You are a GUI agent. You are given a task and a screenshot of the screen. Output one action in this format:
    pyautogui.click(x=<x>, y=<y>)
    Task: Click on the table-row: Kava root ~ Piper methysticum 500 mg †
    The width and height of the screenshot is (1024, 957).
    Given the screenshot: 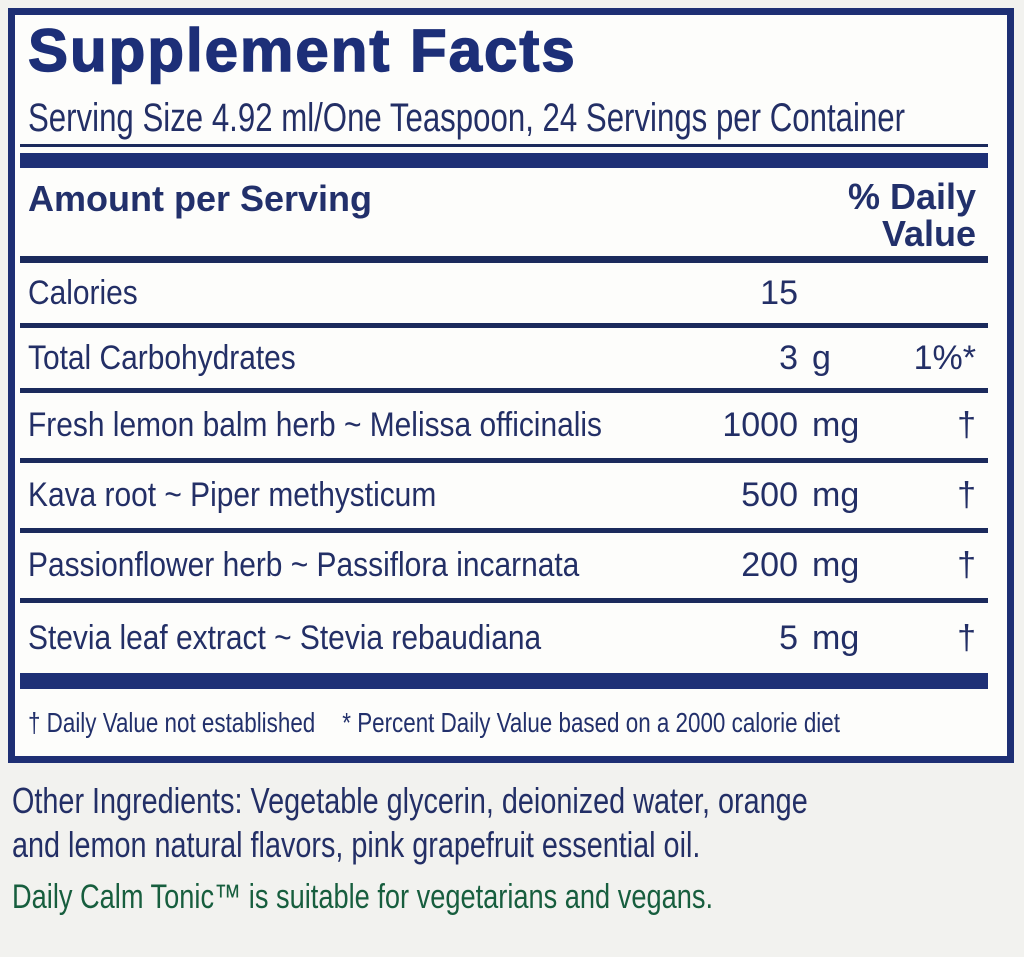 What is the action you would take?
    pyautogui.click(x=504, y=498)
    